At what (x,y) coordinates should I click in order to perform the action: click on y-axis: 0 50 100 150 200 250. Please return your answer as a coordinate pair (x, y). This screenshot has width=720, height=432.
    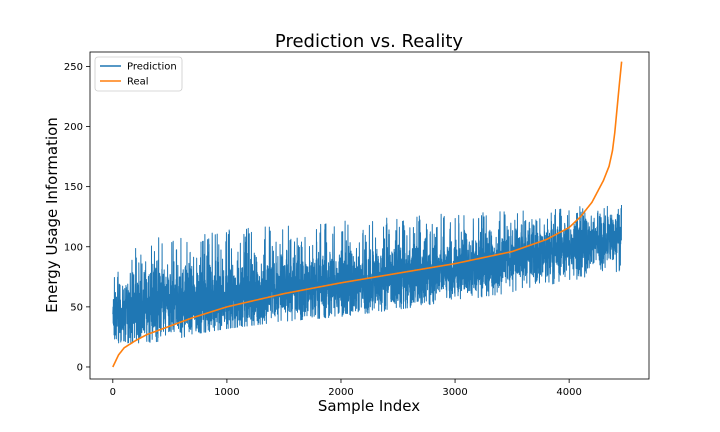
    Looking at the image, I should click on (77, 217).